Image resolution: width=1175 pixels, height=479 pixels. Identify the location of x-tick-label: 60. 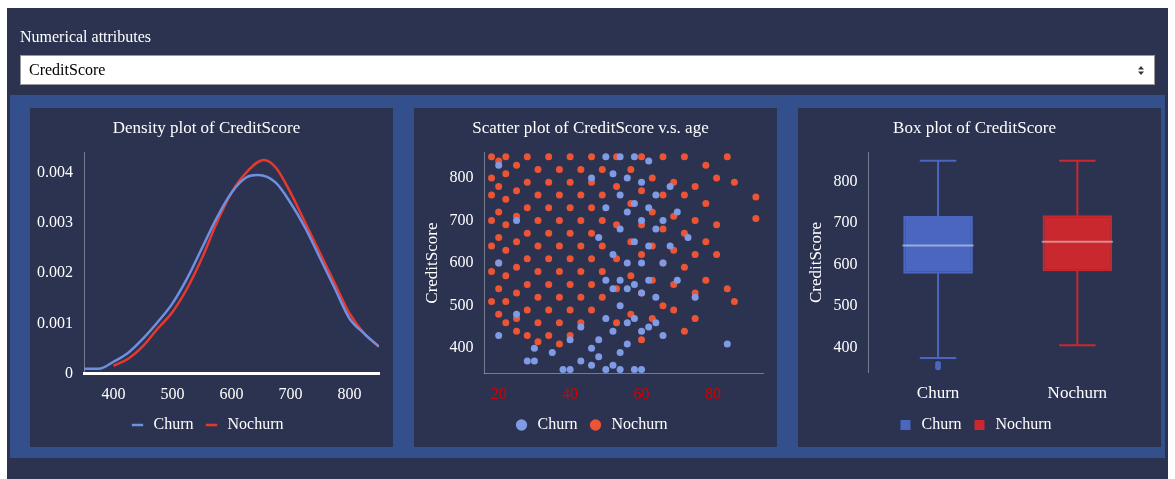
(641, 393).